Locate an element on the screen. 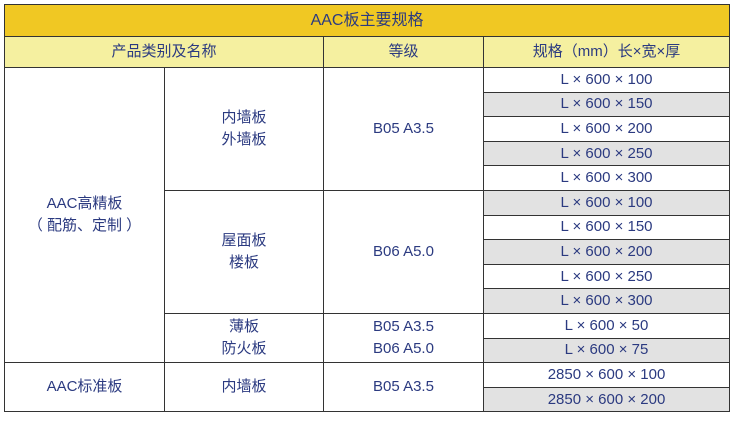 This screenshot has width=732, height=424. sub-roof: 屋面板 楼板 is located at coordinates (244, 251).